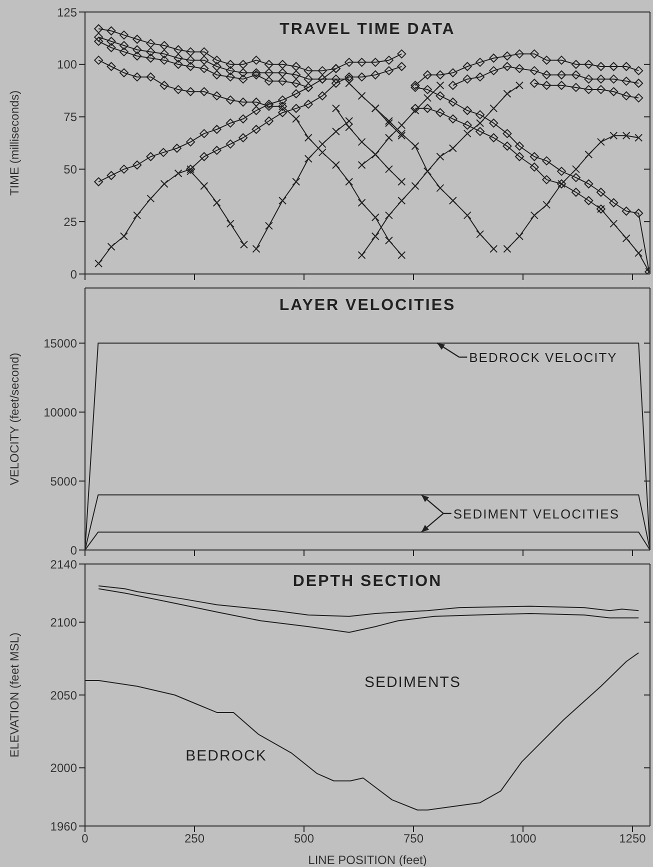  Describe the element at coordinates (71, 117) in the screenshot. I see `y-tick-label: 75` at that location.